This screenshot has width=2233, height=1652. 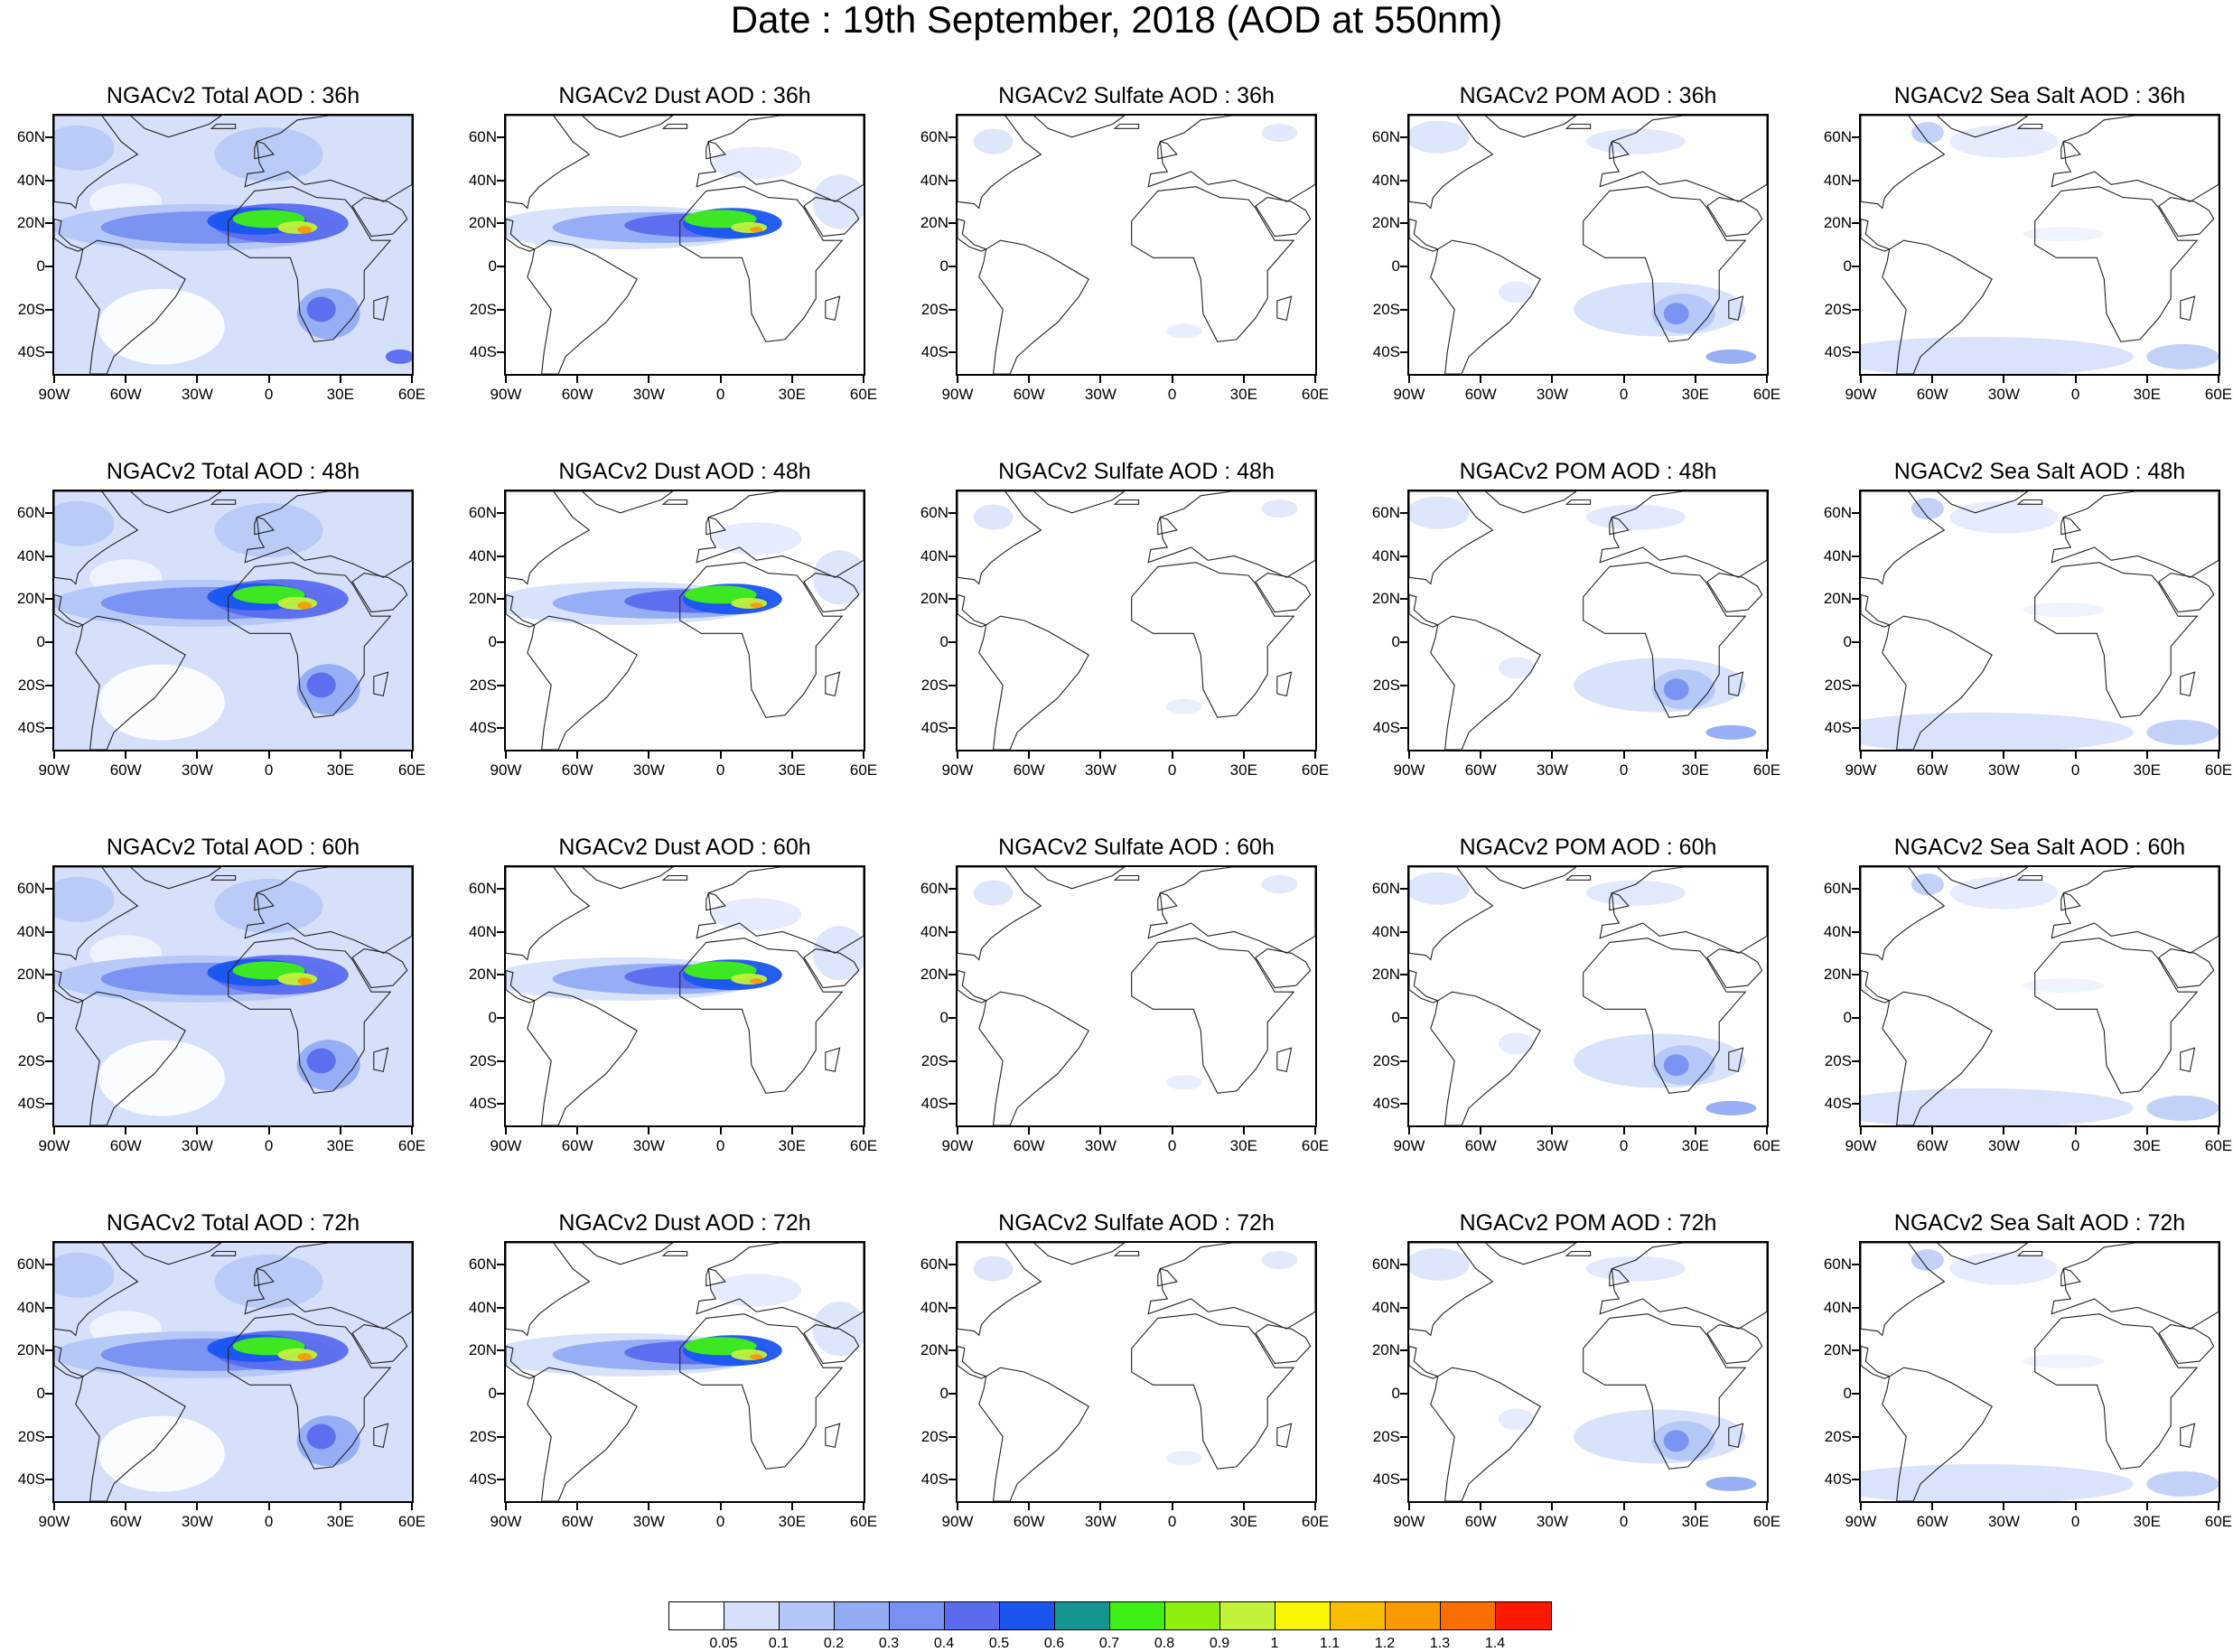 I want to click on colorbar-label: 1.4, so click(x=1495, y=1643).